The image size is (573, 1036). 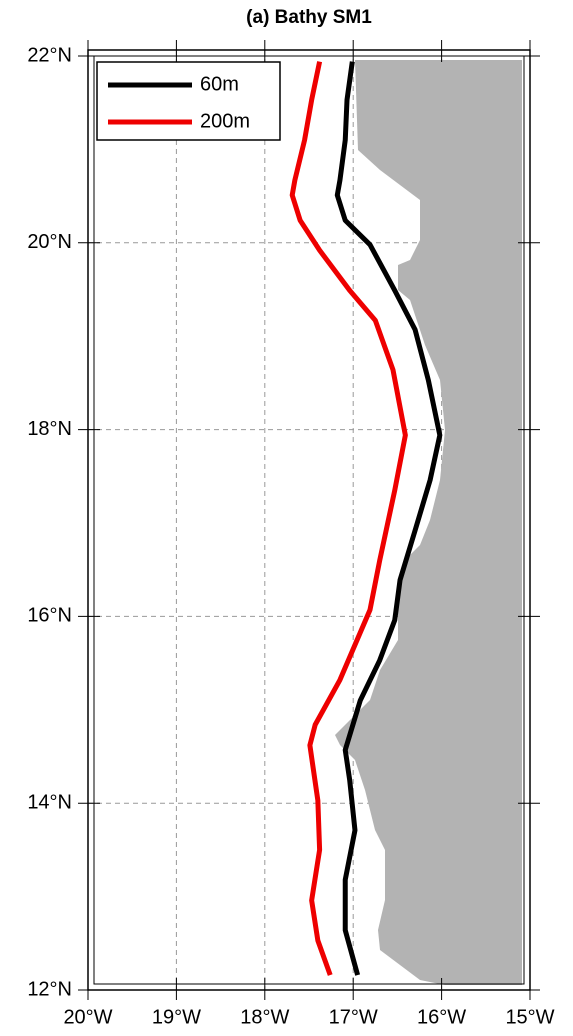 What do you see at coordinates (353, 1017) in the screenshot?
I see `x-tick-label: 17°W` at bounding box center [353, 1017].